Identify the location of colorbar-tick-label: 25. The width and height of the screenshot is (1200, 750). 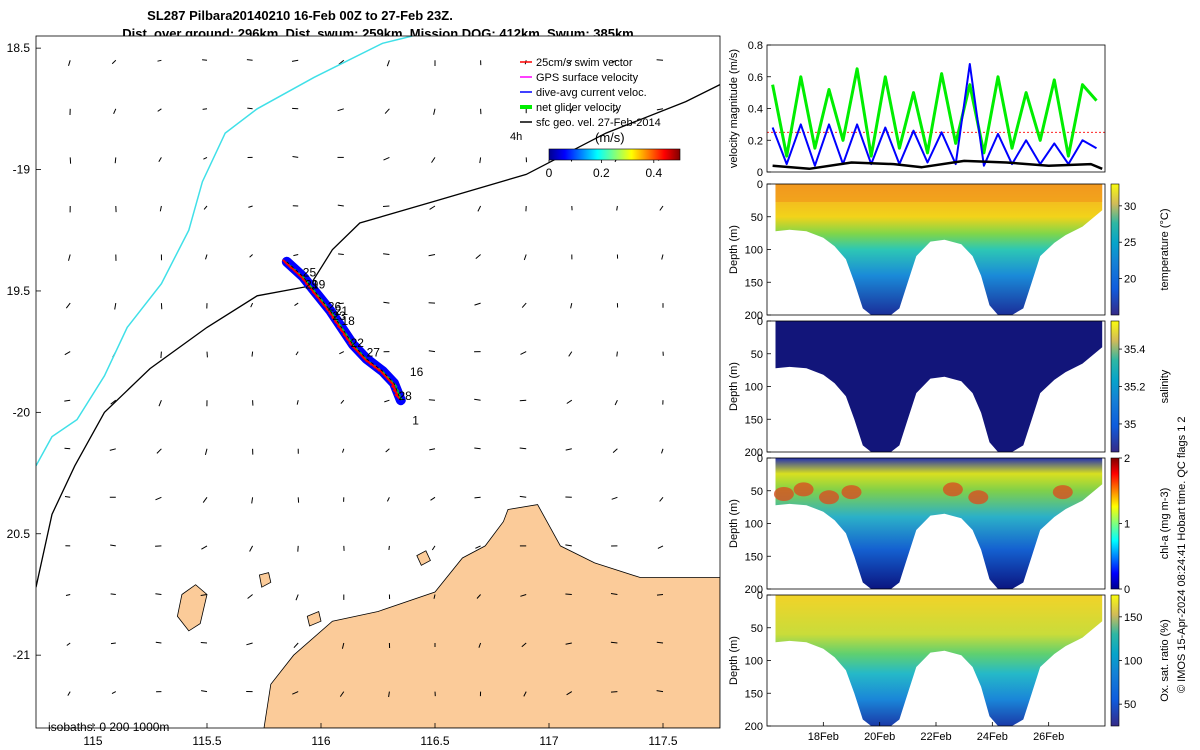
(1130, 243).